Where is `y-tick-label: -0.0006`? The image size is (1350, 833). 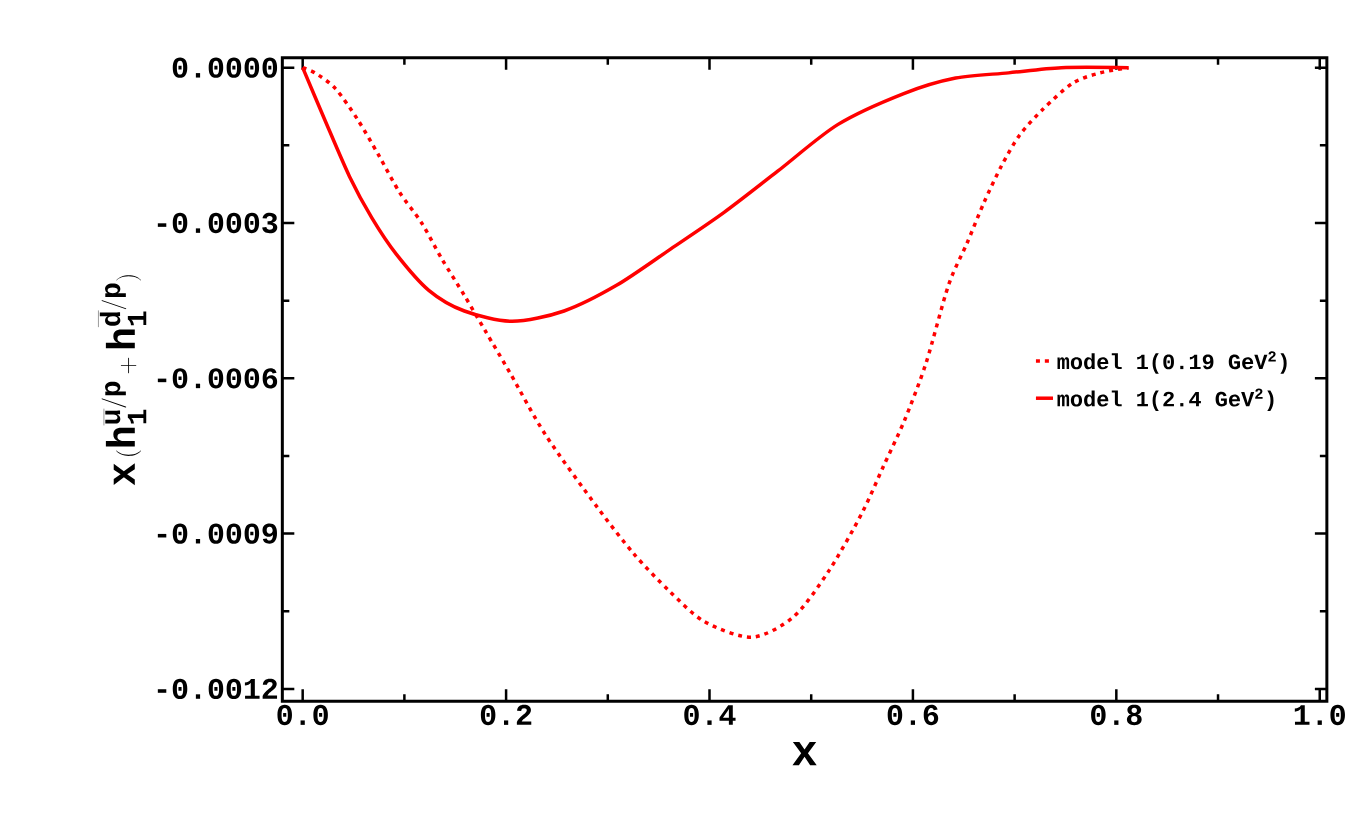
y-tick-label: -0.0006 is located at coordinates (217, 378).